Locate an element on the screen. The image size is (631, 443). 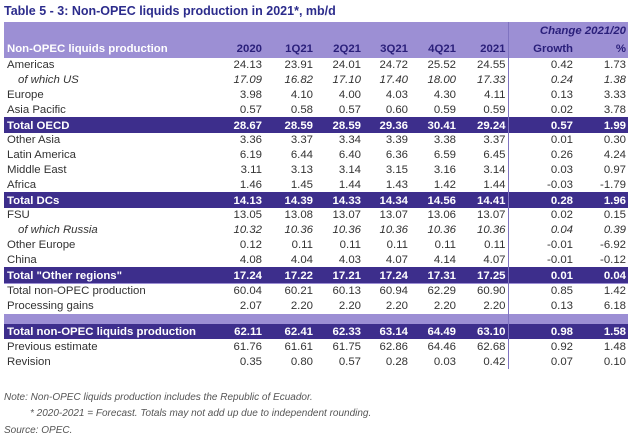
table-cell: 10.32 is located at coordinates (247, 230).